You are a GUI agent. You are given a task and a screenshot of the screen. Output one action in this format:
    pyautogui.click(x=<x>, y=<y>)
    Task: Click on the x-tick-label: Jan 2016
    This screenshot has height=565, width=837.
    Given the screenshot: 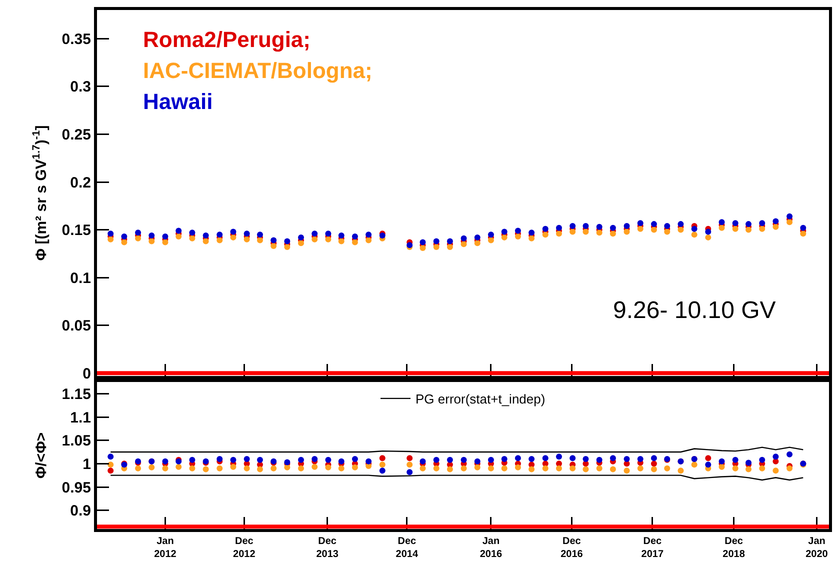 What is the action you would take?
    pyautogui.click(x=491, y=548)
    